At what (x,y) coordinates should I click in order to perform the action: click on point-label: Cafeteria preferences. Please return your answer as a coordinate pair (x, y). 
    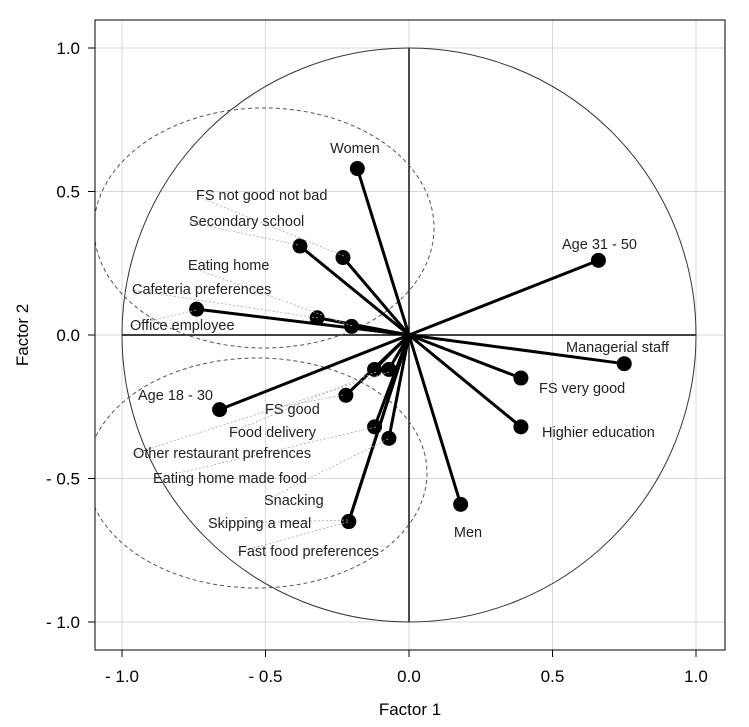
    Looking at the image, I should click on (201, 290).